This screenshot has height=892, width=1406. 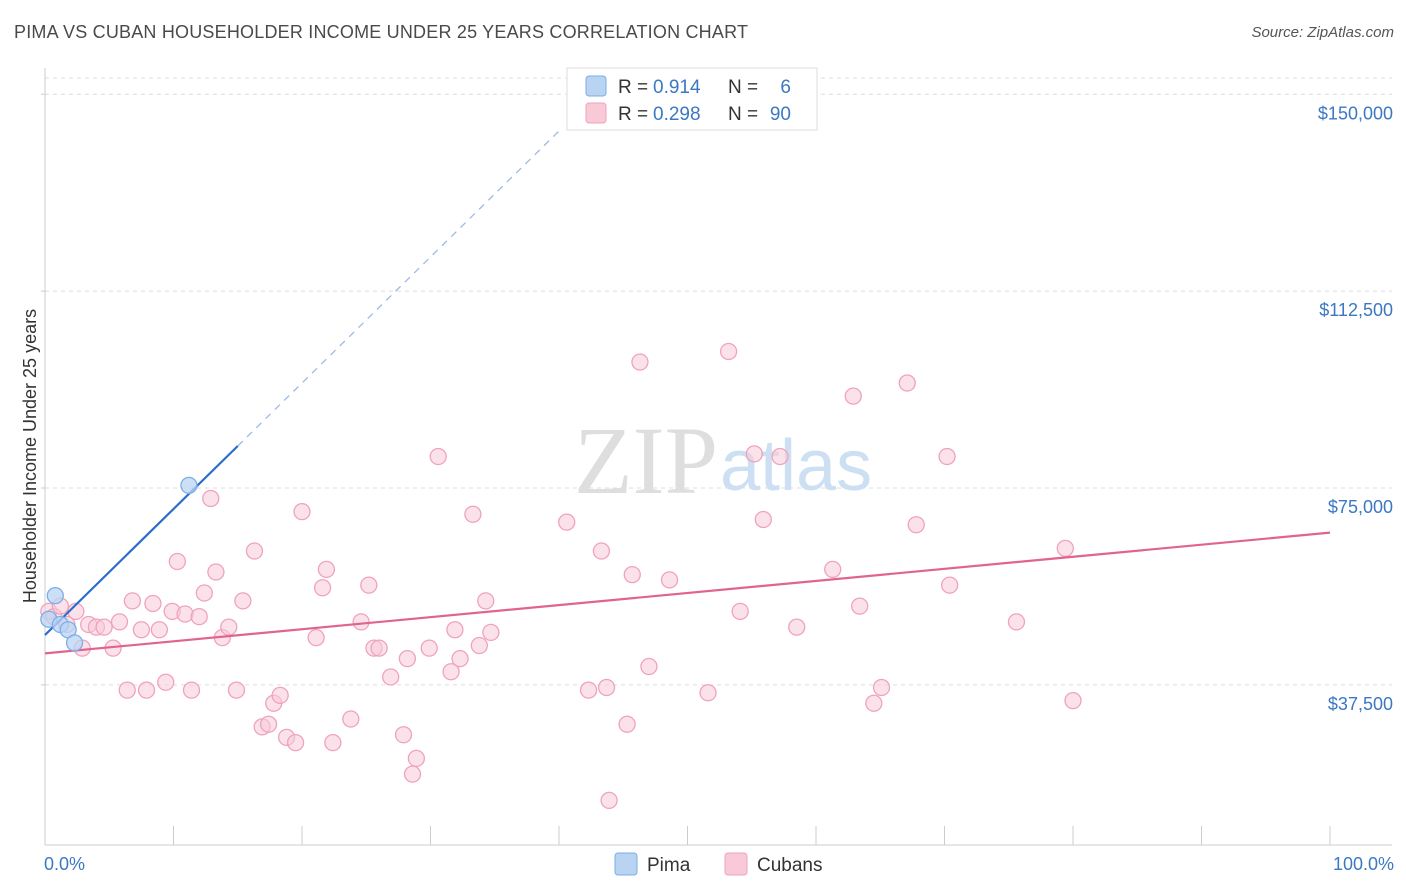 What do you see at coordinates (677, 87) in the screenshot?
I see `pima-r-value: 0.914` at bounding box center [677, 87].